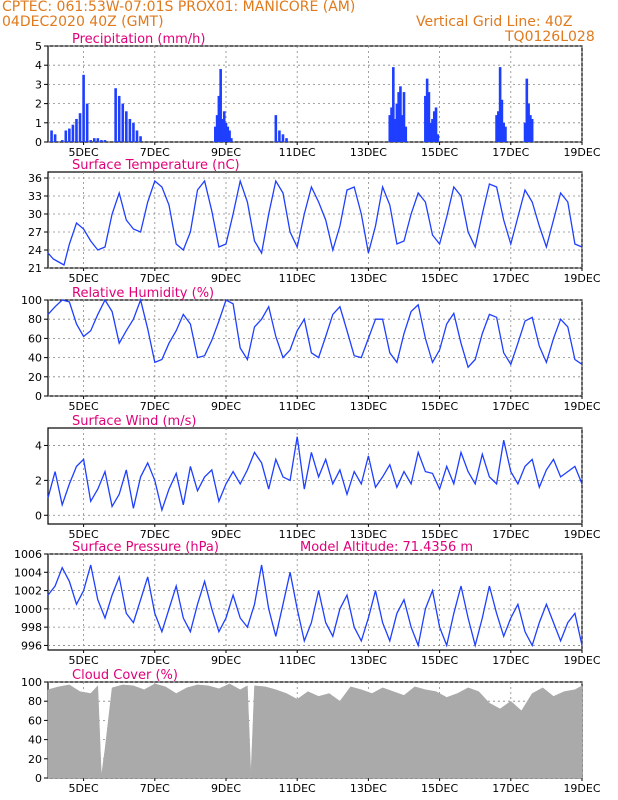 This screenshot has height=800, width=618. Describe the element at coordinates (125, 675) in the screenshot. I see `panel-title: Cloud Cover (%)` at that location.